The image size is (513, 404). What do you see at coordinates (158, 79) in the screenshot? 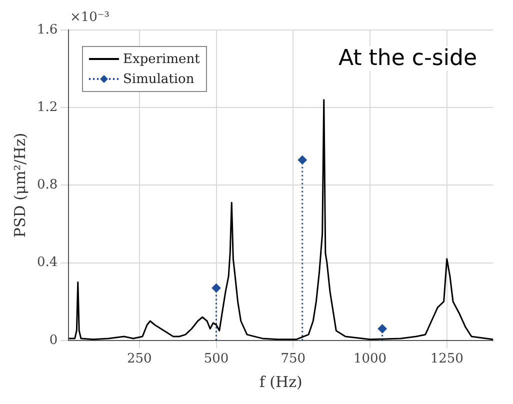
I see `legend-label: Simulation` at bounding box center [158, 79].